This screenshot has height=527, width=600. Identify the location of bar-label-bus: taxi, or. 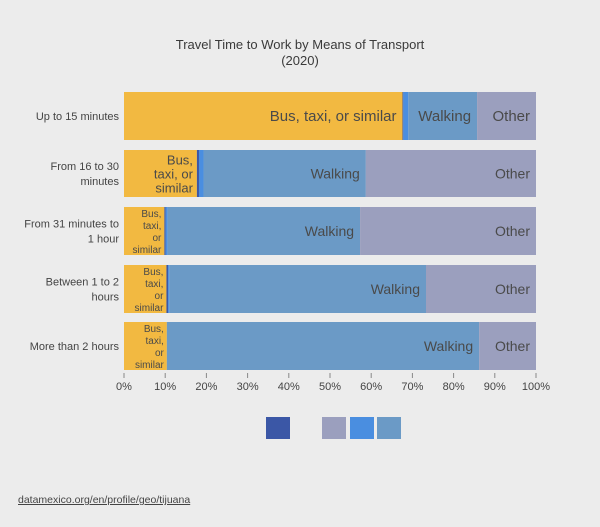
(174, 174).